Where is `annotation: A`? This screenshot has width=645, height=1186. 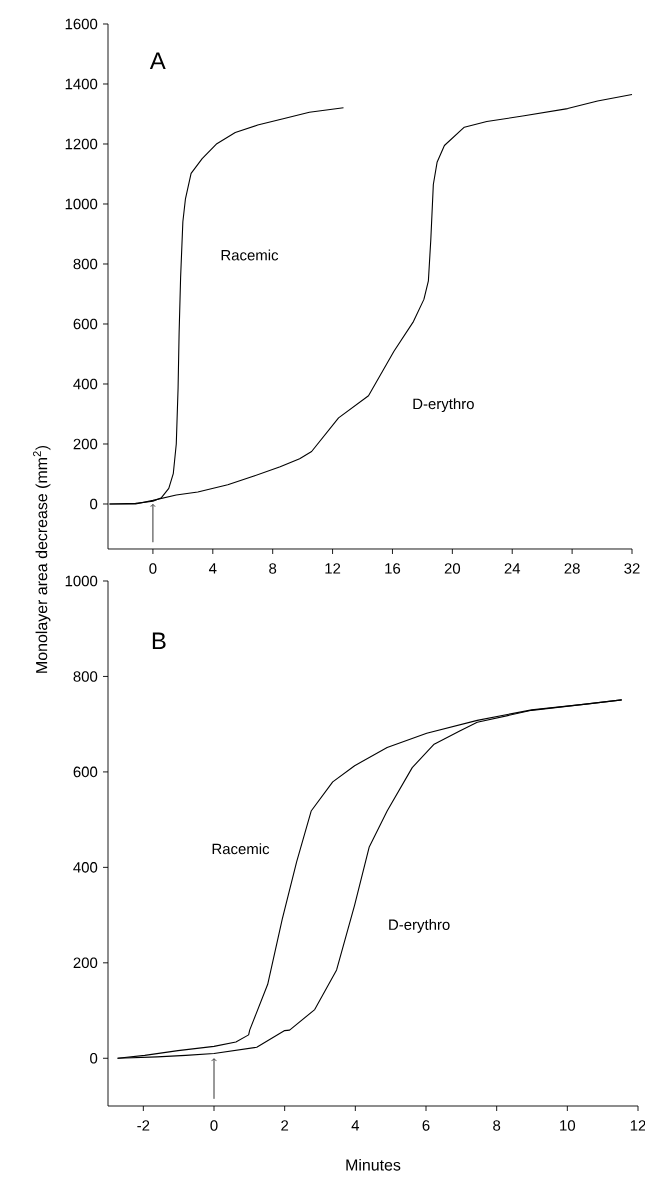 annotation: A is located at coordinates (157, 60).